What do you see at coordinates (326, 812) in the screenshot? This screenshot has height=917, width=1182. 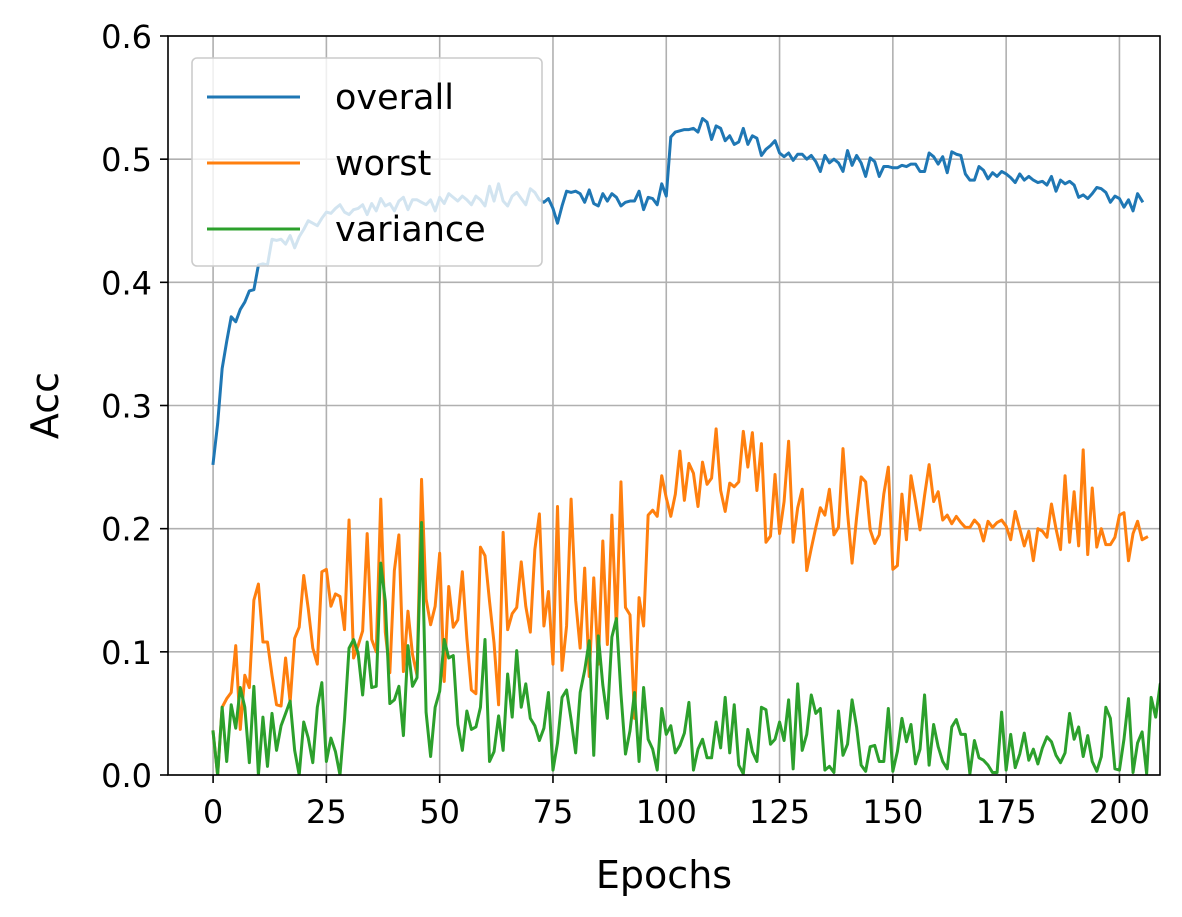 I see `x-tick-label: 25` at bounding box center [326, 812].